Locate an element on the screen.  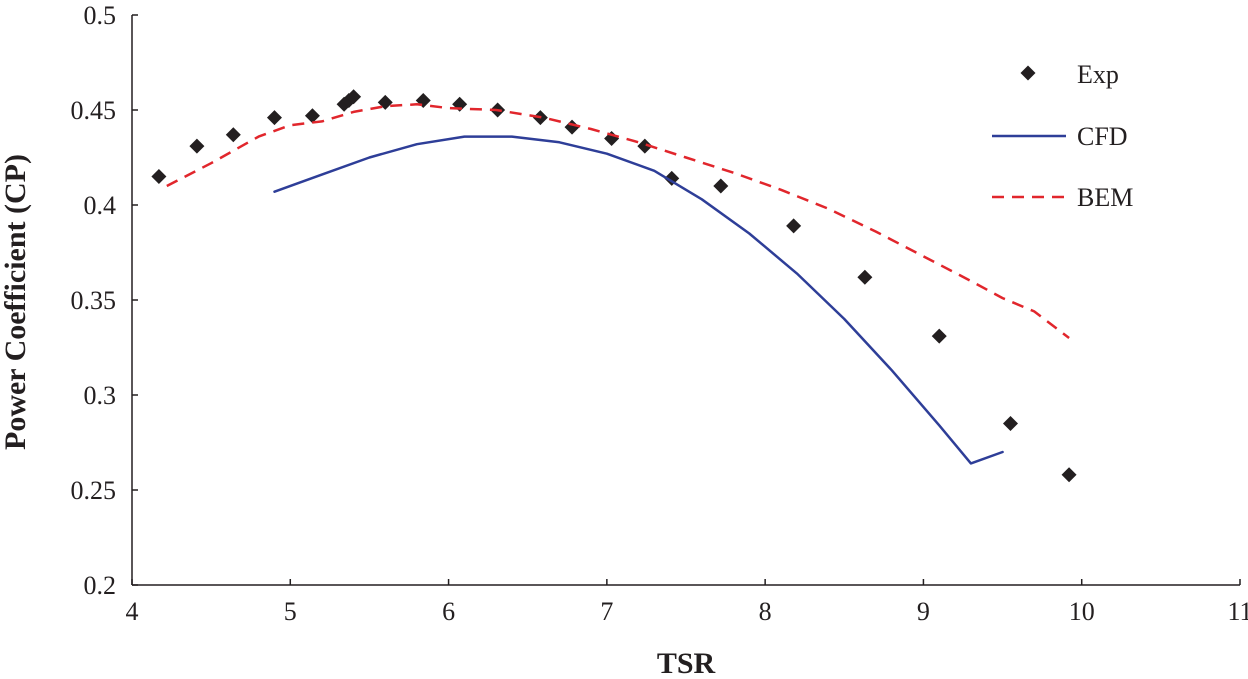
legend-item-exp: Exp is located at coordinates (1069, 74).